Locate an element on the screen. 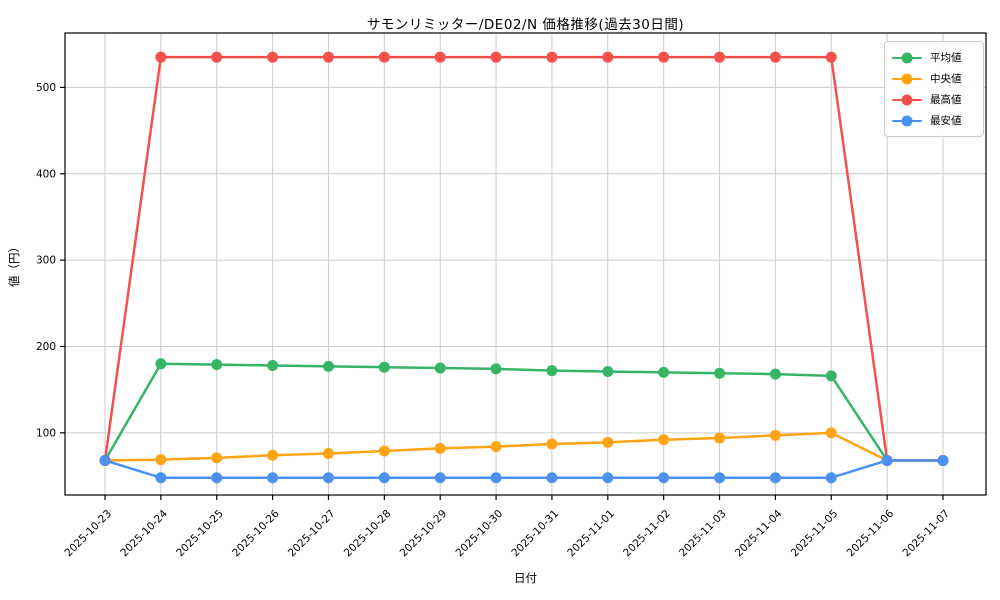 This screenshot has height=600, width=1000. legend-label-average: 平均値 is located at coordinates (946, 58).